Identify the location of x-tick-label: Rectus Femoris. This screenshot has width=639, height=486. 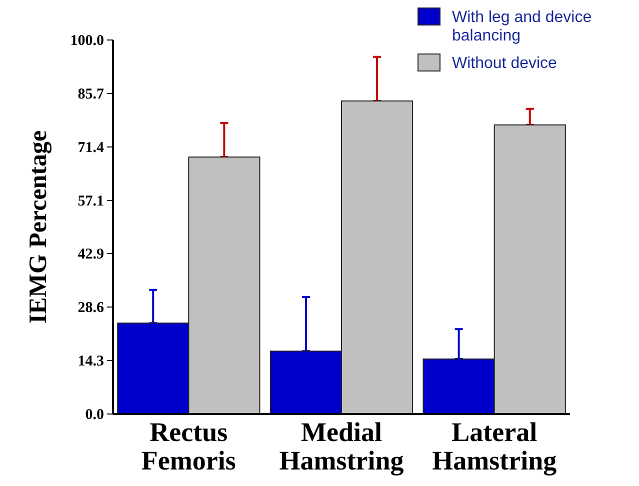
(188, 446).